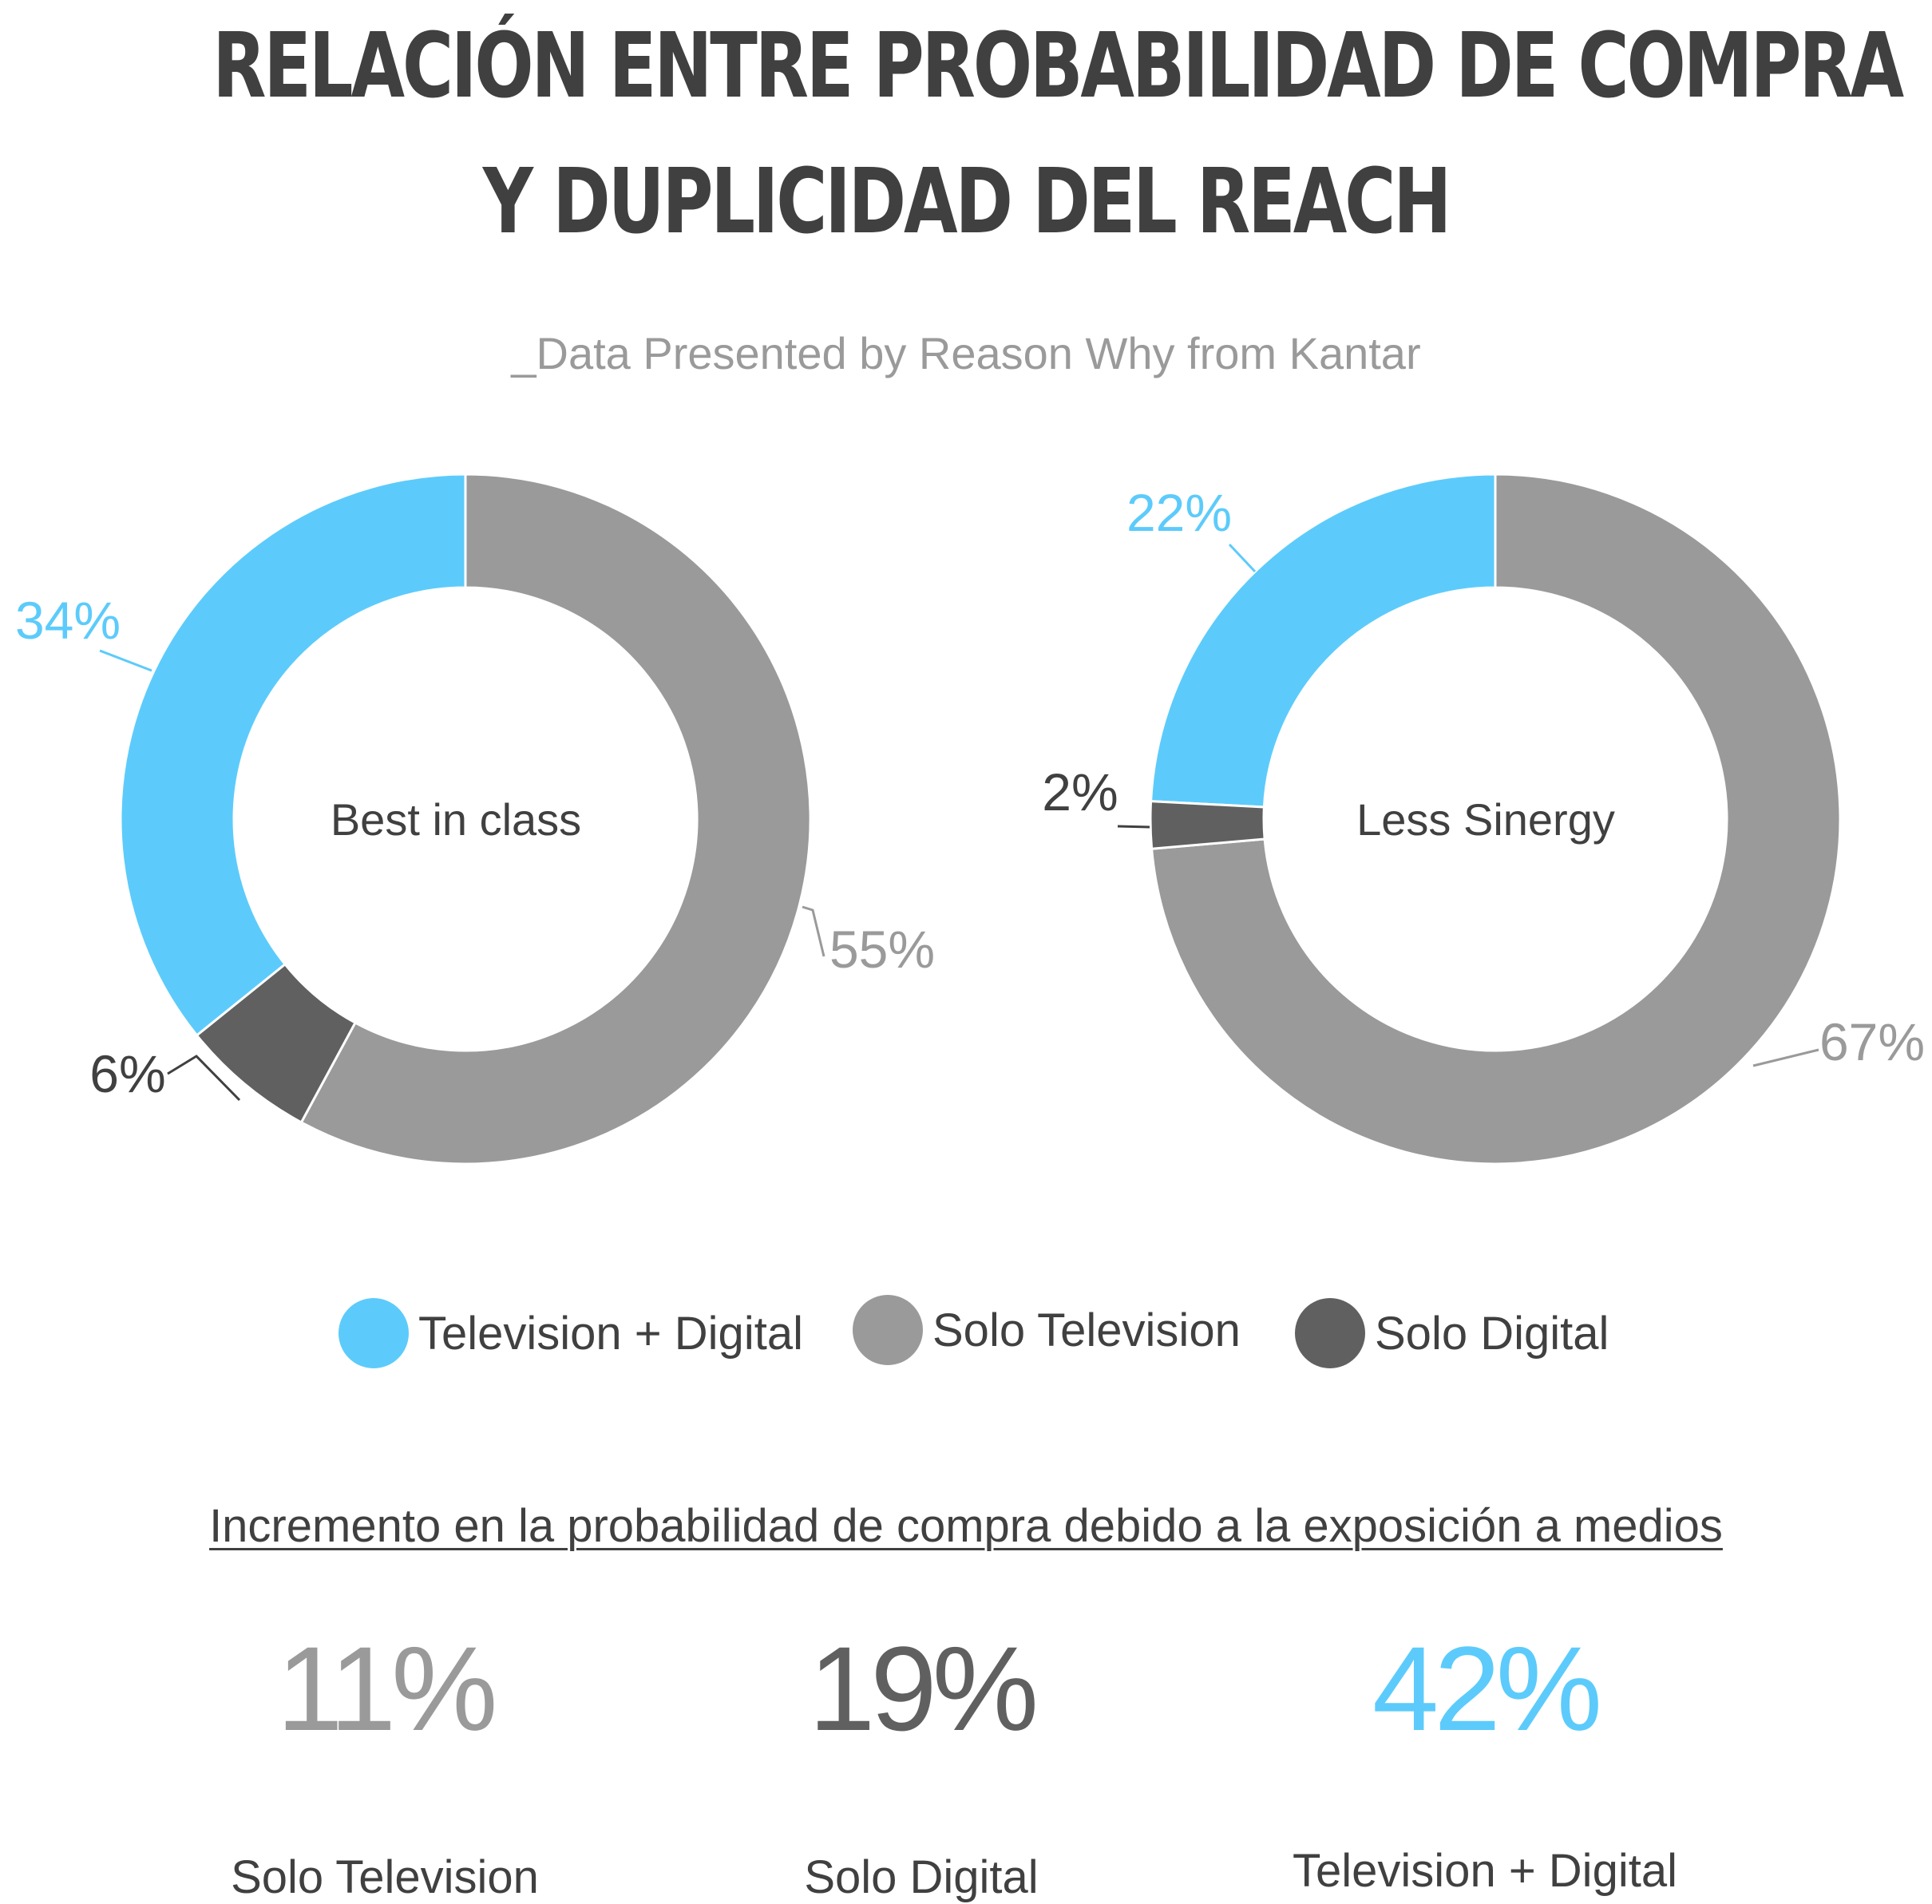 This screenshot has height=1904, width=1932. I want to click on data-label-television-digital: 22%, so click(1179, 512).